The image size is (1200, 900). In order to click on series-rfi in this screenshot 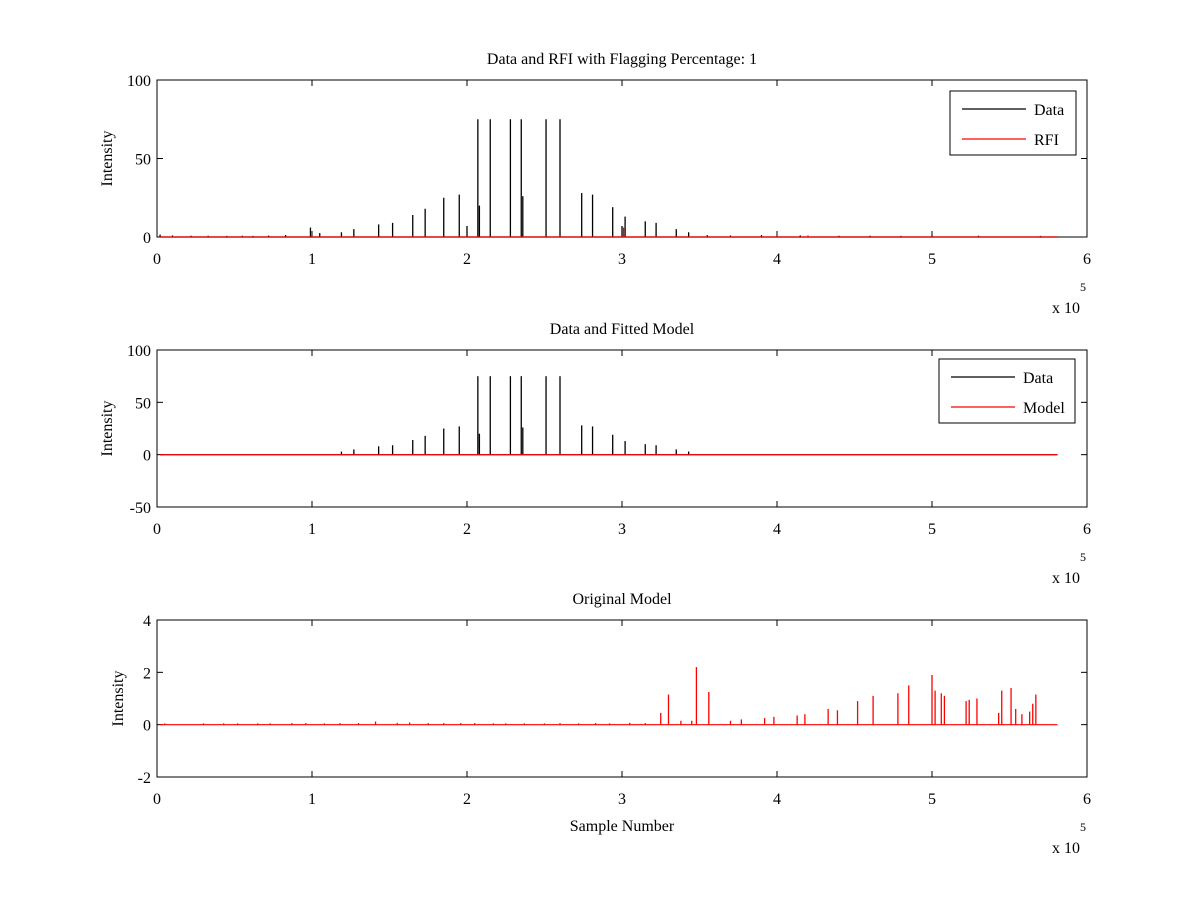, I will do `click(609, 232)`.